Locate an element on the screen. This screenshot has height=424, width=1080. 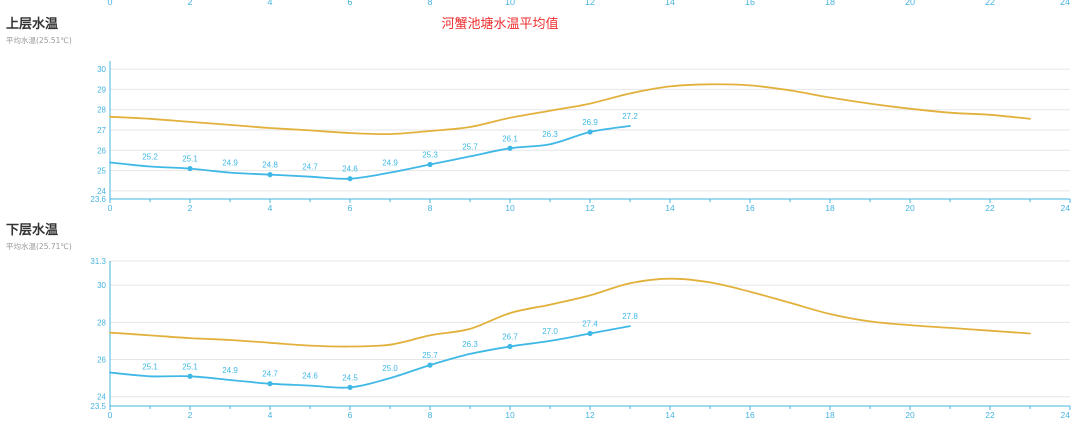
y-tick-label: 27 is located at coordinates (101, 130).